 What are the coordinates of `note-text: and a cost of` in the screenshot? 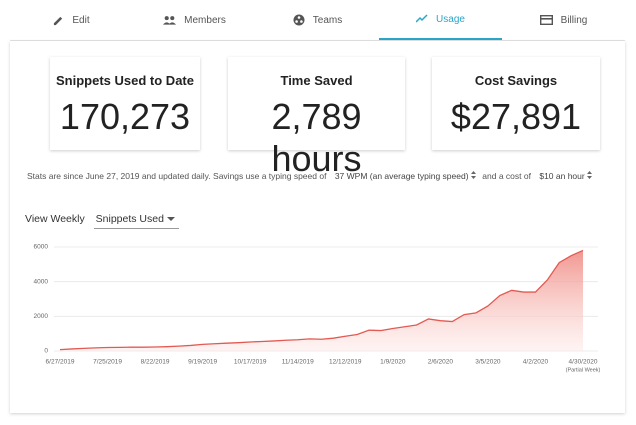 It's located at (506, 176).